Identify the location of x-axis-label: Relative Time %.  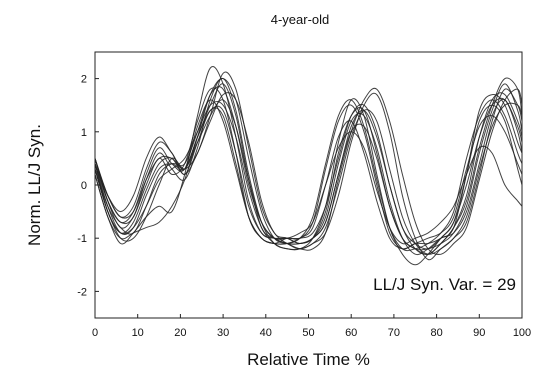
(308, 359).